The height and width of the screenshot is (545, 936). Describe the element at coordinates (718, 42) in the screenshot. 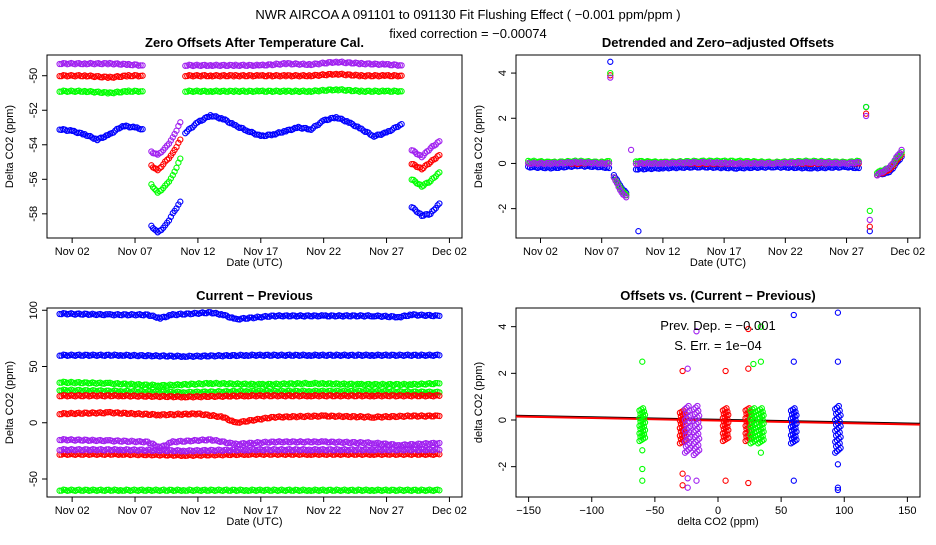

I see `panel-title: Detrended and Zero−adjusted Offsets` at that location.